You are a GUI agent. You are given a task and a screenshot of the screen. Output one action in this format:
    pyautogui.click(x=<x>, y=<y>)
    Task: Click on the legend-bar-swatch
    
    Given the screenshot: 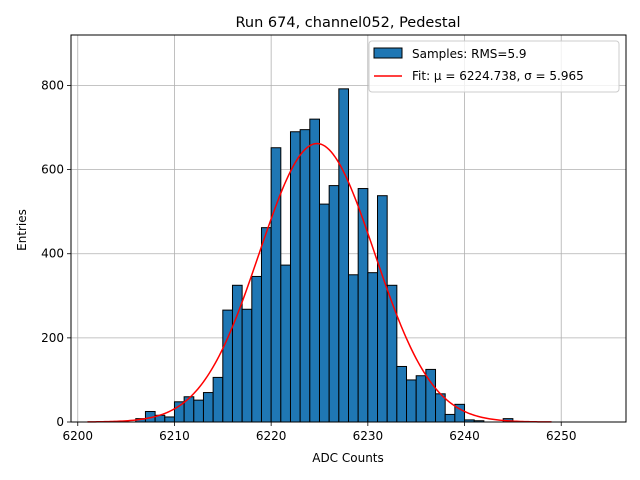 What is the action you would take?
    pyautogui.click(x=388, y=53)
    